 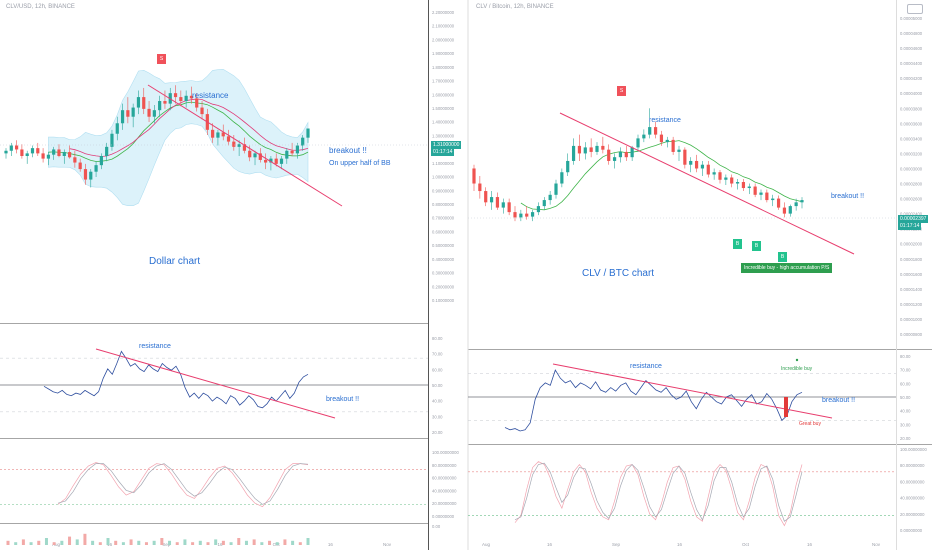 What do you see at coordinates (515, 7) in the screenshot?
I see `right-chart-title: CLV / Bitcoin, 12h, BINANCE` at bounding box center [515, 7].